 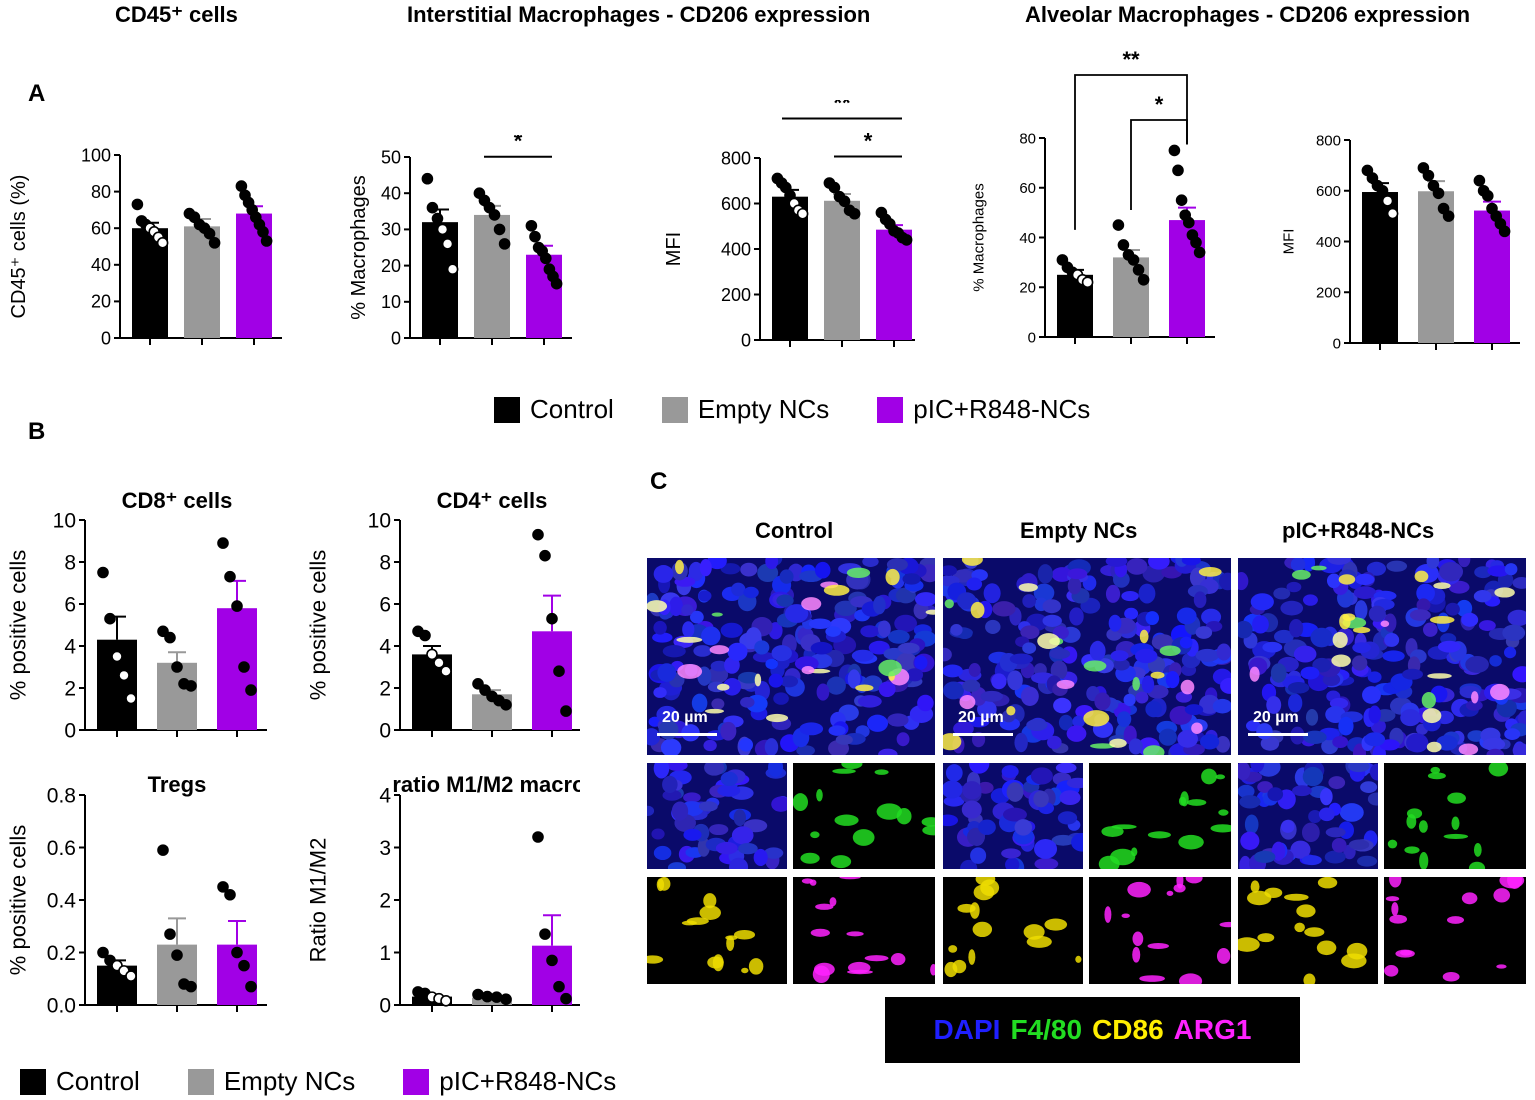 What do you see at coordinates (736, 249) in the screenshot?
I see `y-tick-label: 400` at bounding box center [736, 249].